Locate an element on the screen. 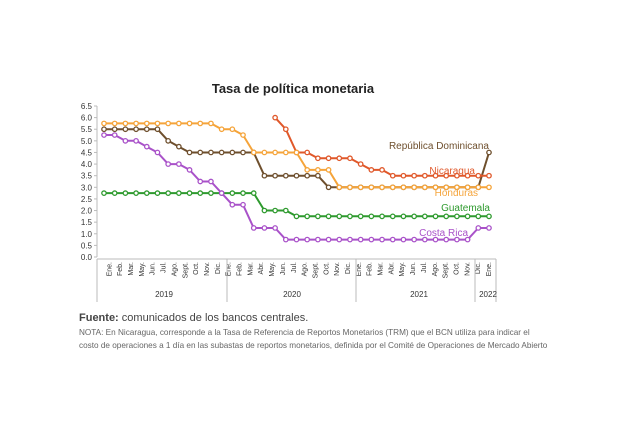  x-tick-label: Nov. is located at coordinates (337, 269).